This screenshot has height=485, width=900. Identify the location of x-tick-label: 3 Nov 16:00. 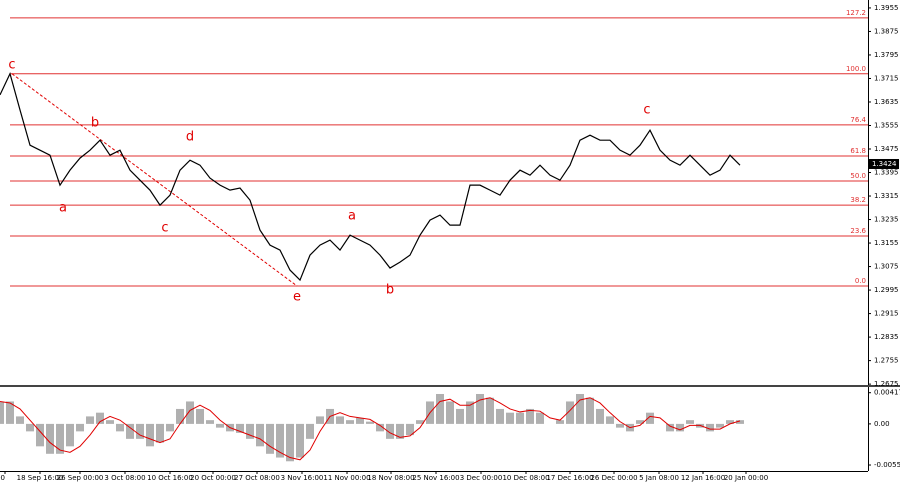
(302, 478).